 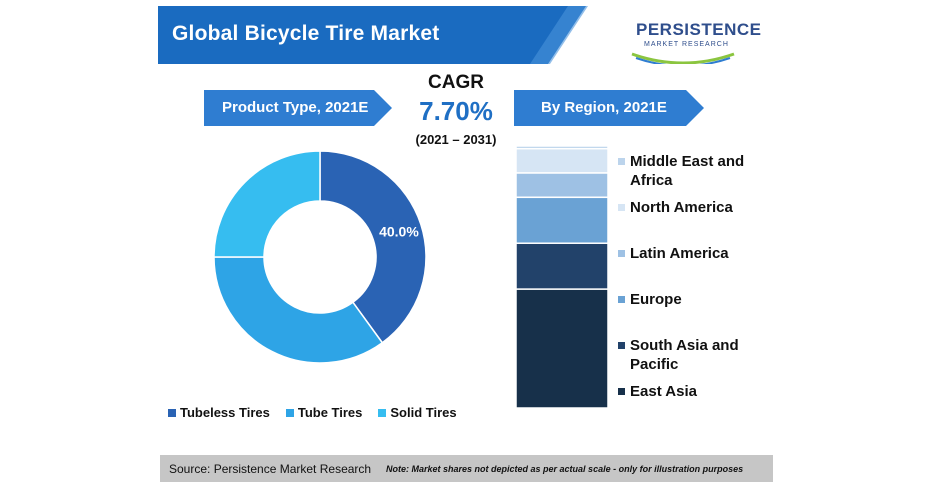 I want to click on region-stacked-bar-chart, so click(x=562, y=277).